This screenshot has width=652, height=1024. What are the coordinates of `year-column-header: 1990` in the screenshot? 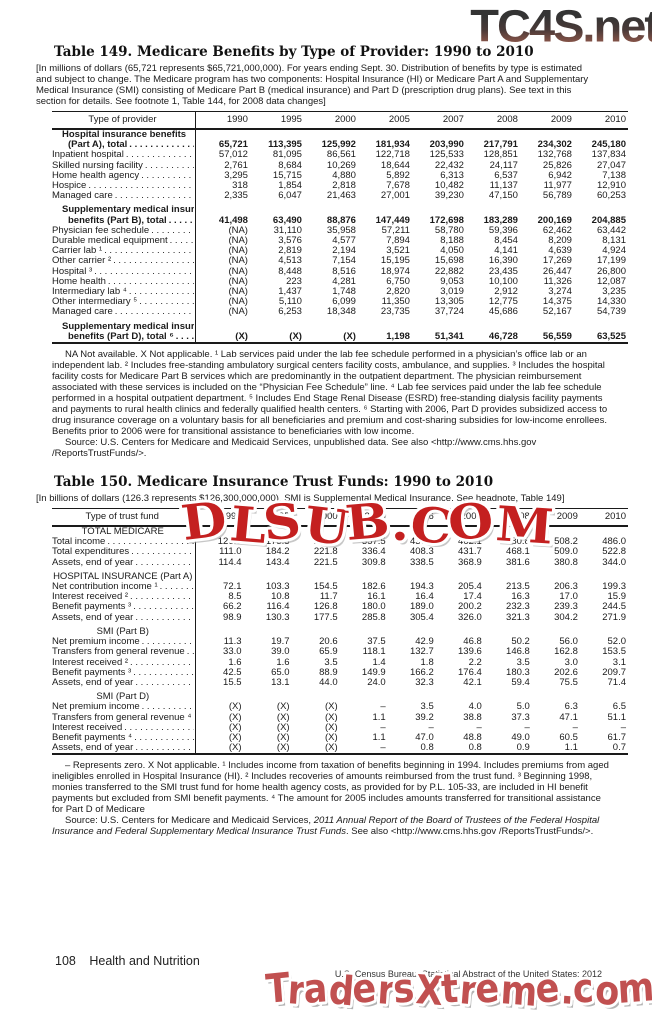 It's located at (222, 120).